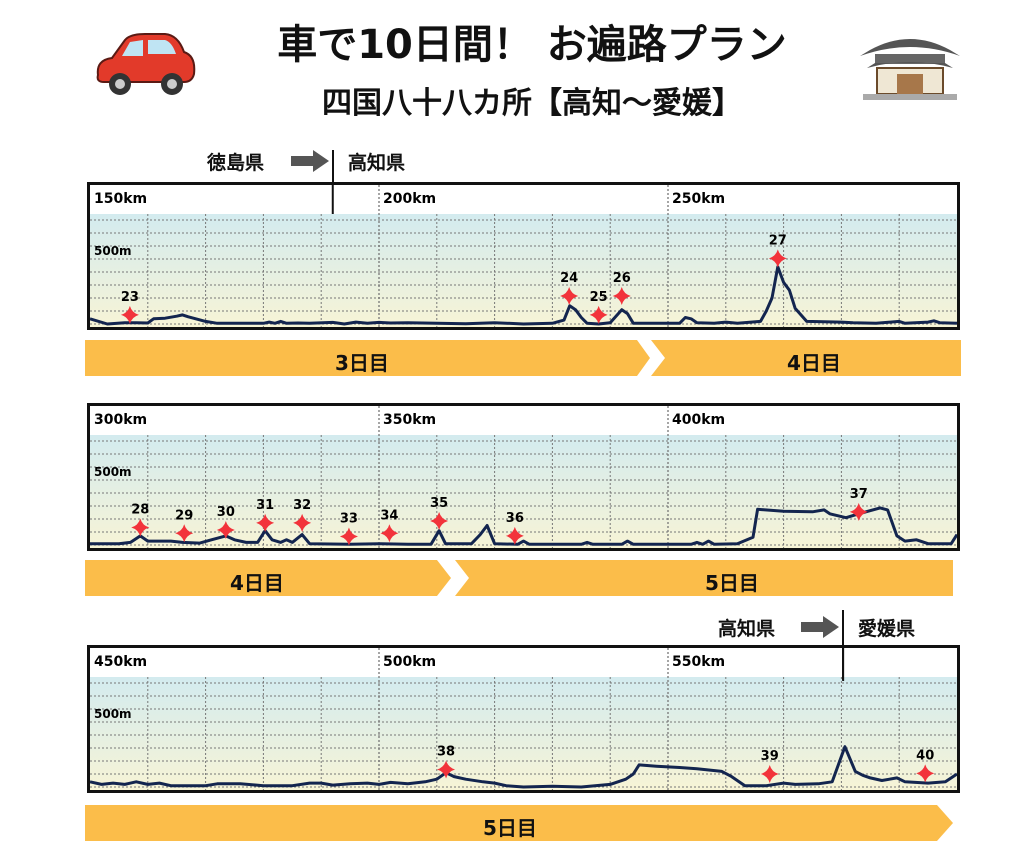 The width and height of the screenshot is (1024, 853). I want to click on temple-number: 35, so click(439, 503).